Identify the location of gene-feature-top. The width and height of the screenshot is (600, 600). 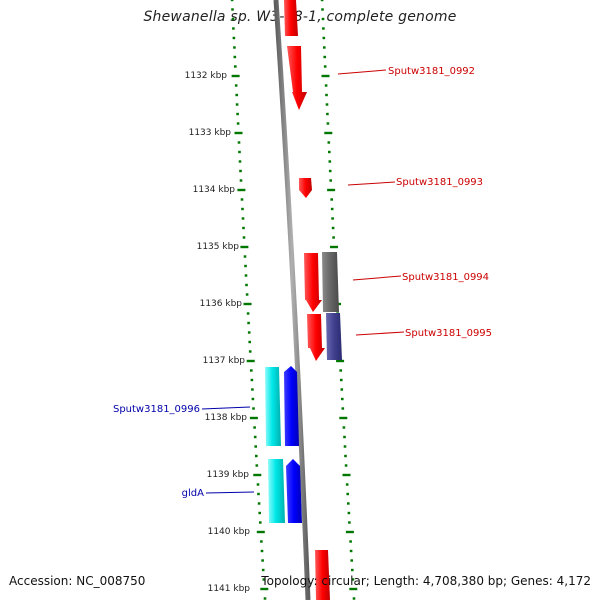
(291, 18).